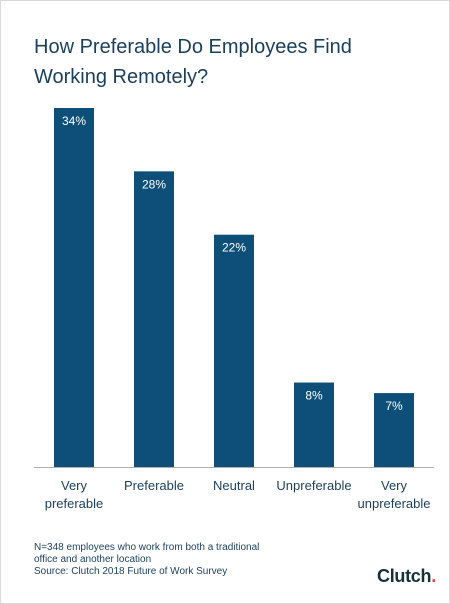  I want to click on bar-very-unpreferable, so click(394, 430).